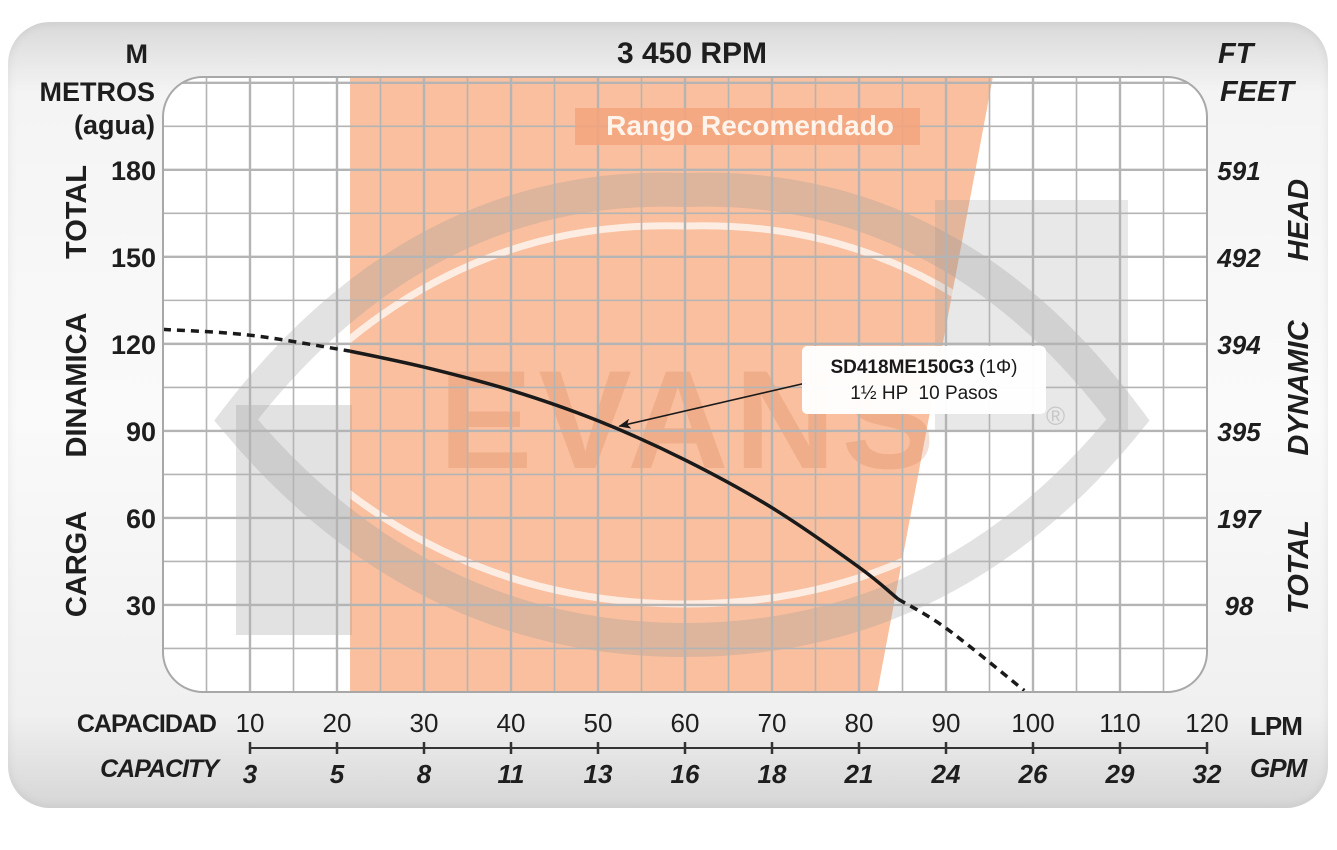  What do you see at coordinates (1207, 774) in the screenshot?
I see `x-axis-secondary-tick-label: 32` at bounding box center [1207, 774].